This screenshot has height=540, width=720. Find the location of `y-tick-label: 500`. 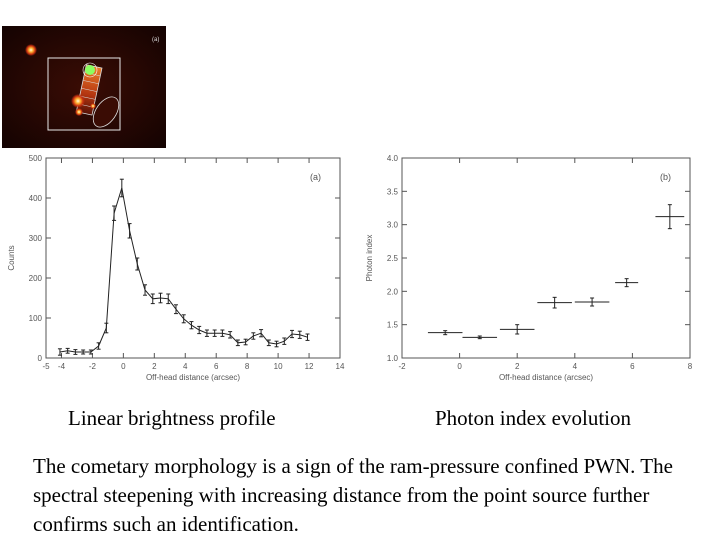

y-tick-label: 500 is located at coordinates (36, 158).